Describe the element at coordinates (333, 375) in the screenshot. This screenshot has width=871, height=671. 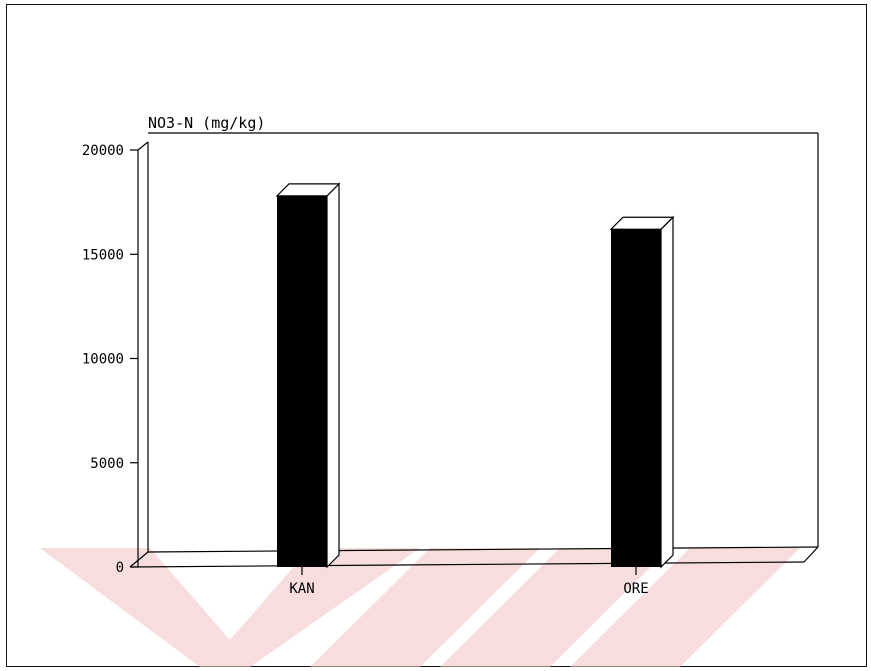
I see `bar-side-kan` at that location.